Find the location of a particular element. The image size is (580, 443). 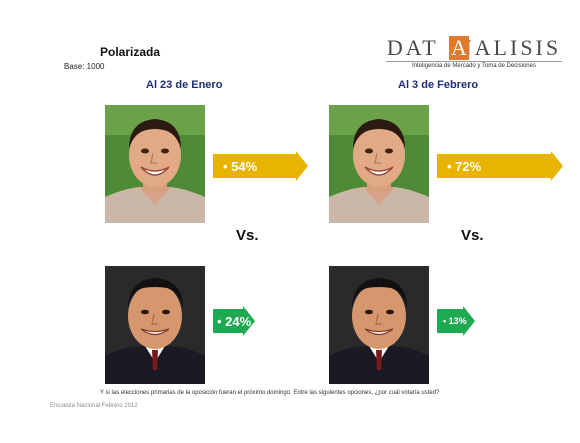

candidate-b-photo-jan is located at coordinates (155, 325).